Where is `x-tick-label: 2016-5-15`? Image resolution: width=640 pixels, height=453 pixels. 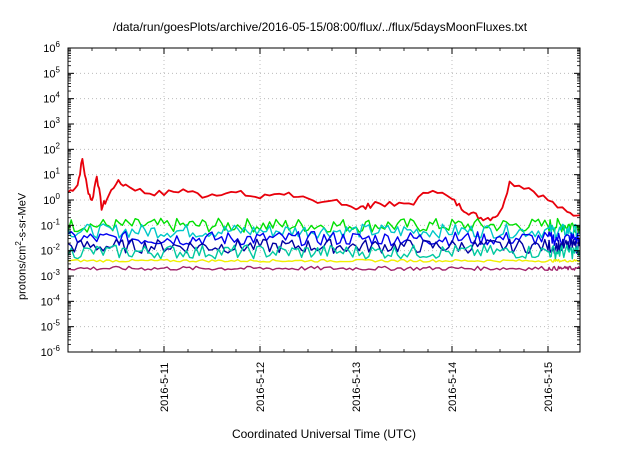
x-tick-label: 2016-5-15 is located at coordinates (549, 387).